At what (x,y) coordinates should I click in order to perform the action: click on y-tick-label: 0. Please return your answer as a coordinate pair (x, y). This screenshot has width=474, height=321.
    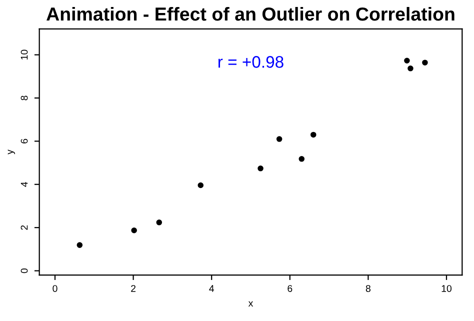
    Looking at the image, I should click on (24, 271).